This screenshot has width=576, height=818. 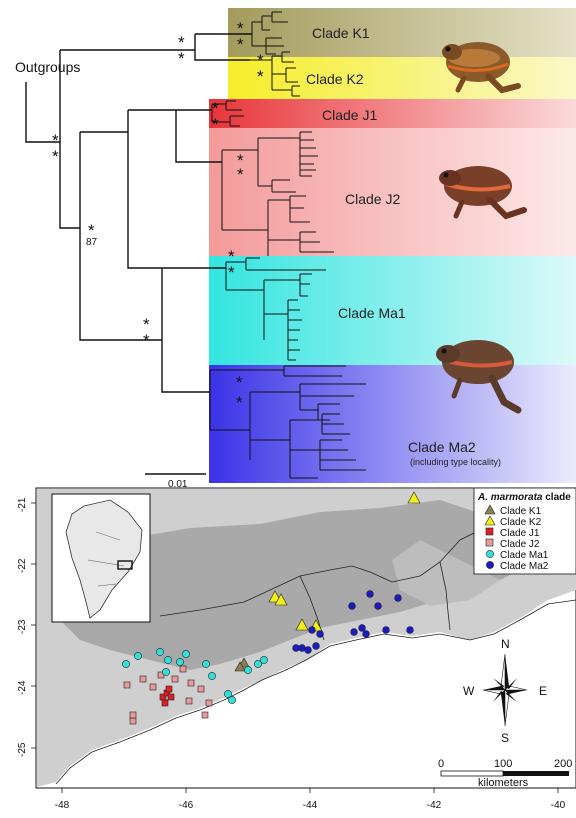 I want to click on x-tick-label: -42, so click(x=434, y=805).